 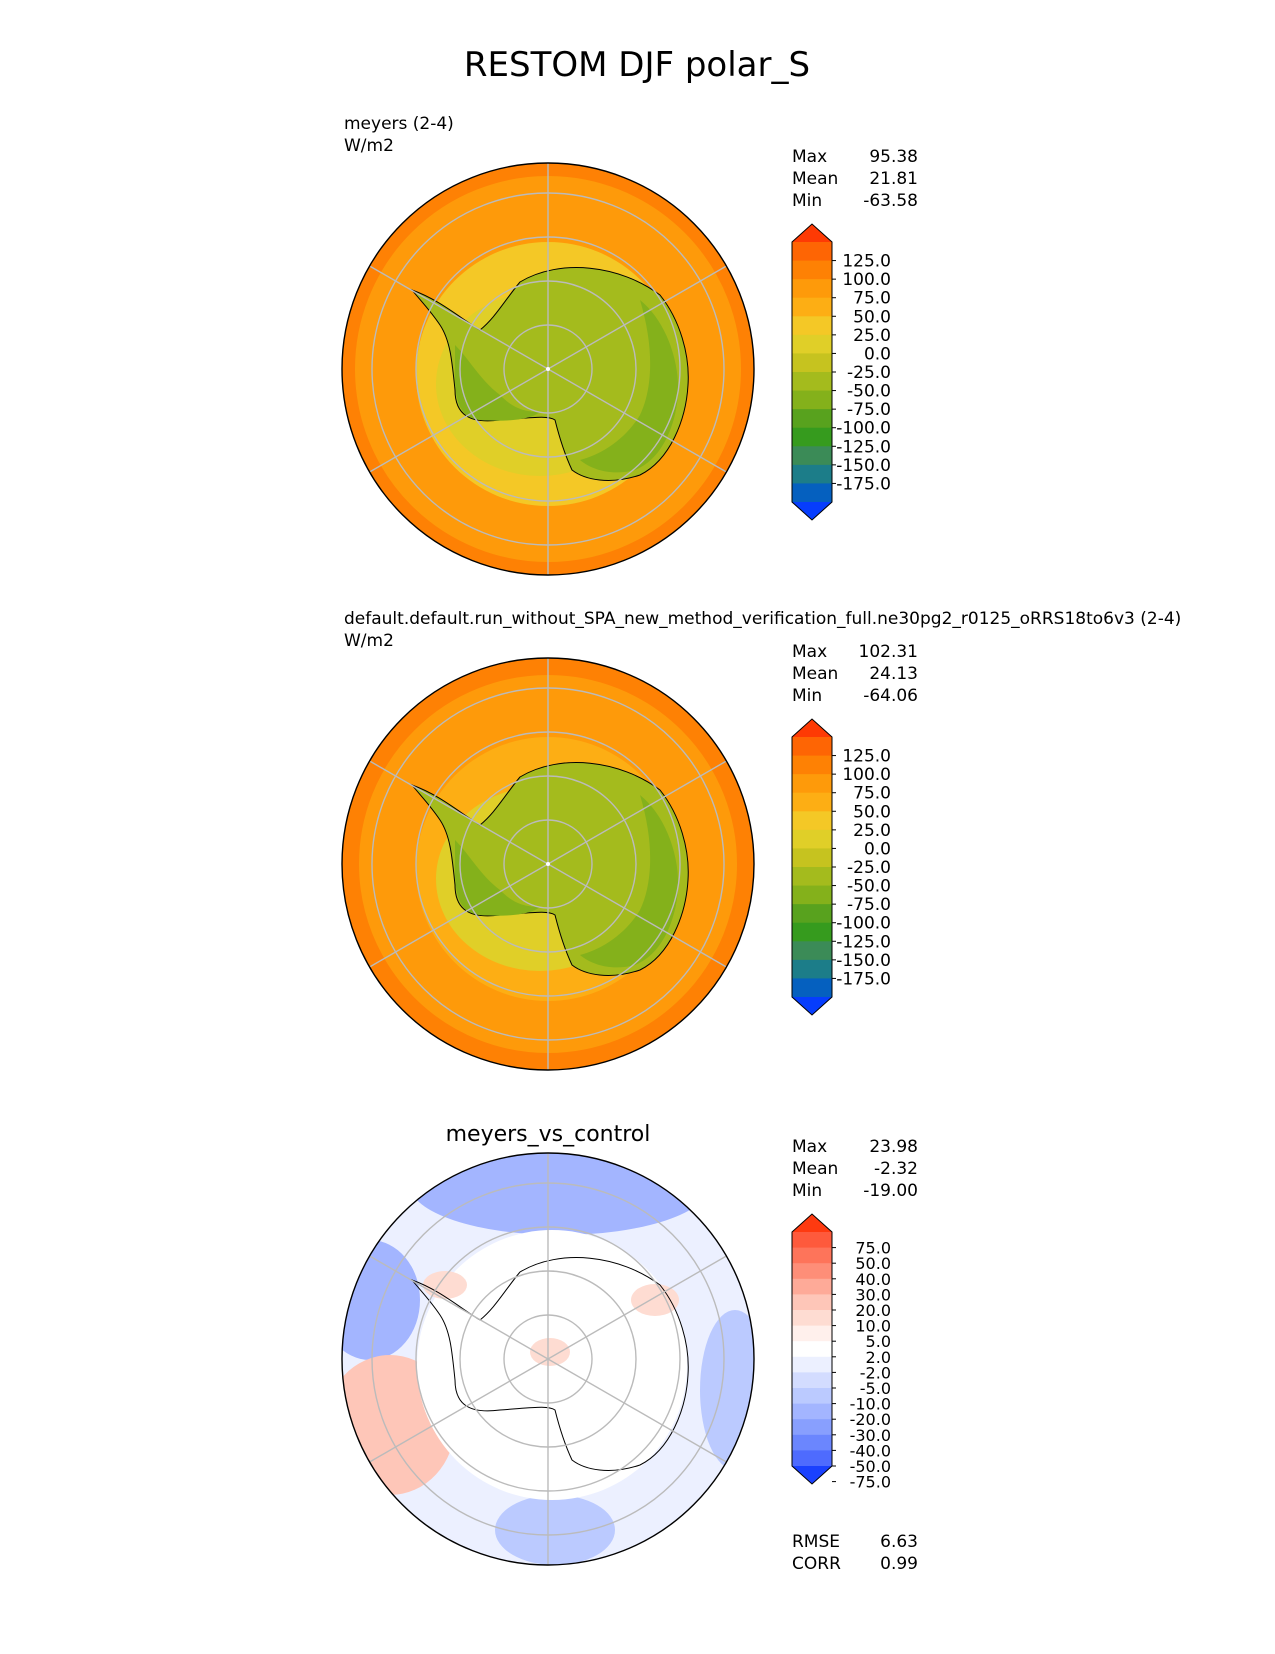 I want to click on stat-value-max: 23.98, so click(x=893, y=1147).